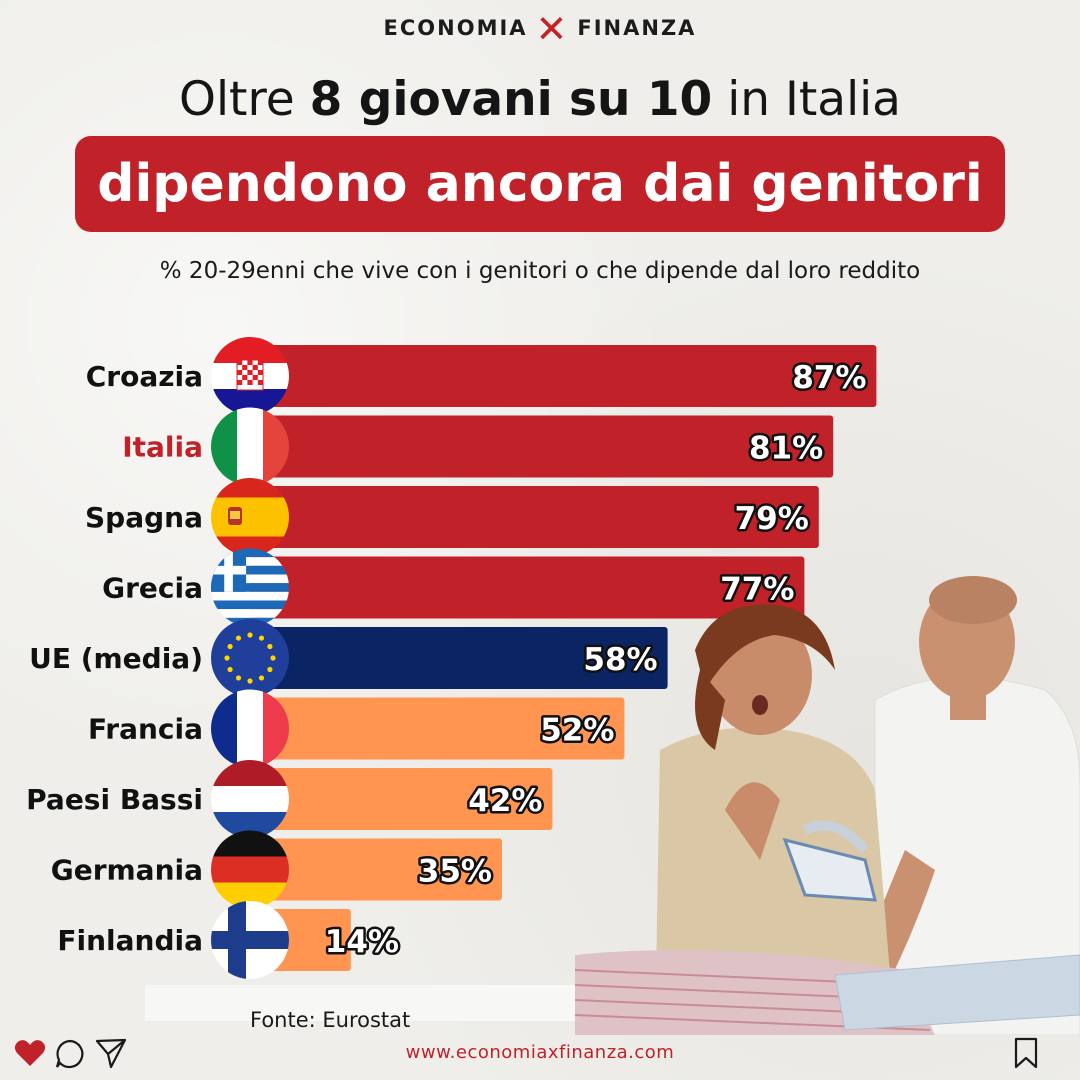 Image resolution: width=1080 pixels, height=1080 pixels. What do you see at coordinates (250, 799) in the screenshot?
I see `netherlands-flag-icon` at bounding box center [250, 799].